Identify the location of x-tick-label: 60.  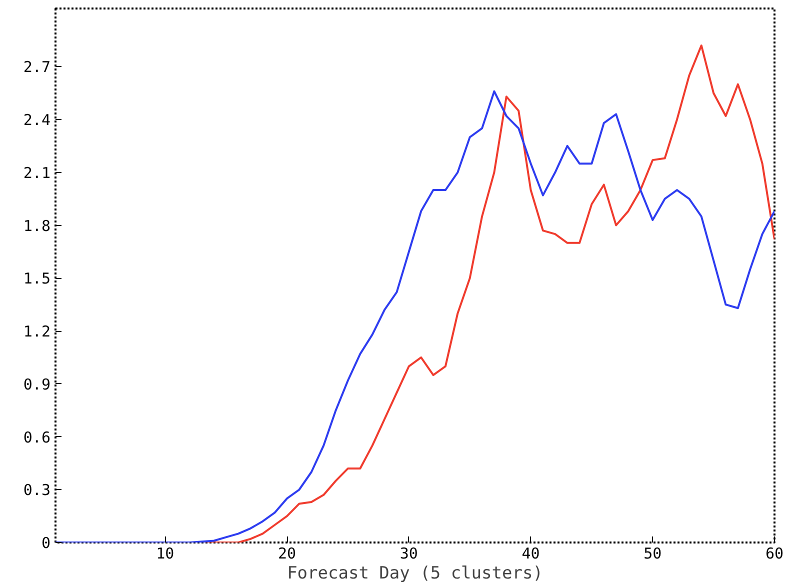
(774, 553).